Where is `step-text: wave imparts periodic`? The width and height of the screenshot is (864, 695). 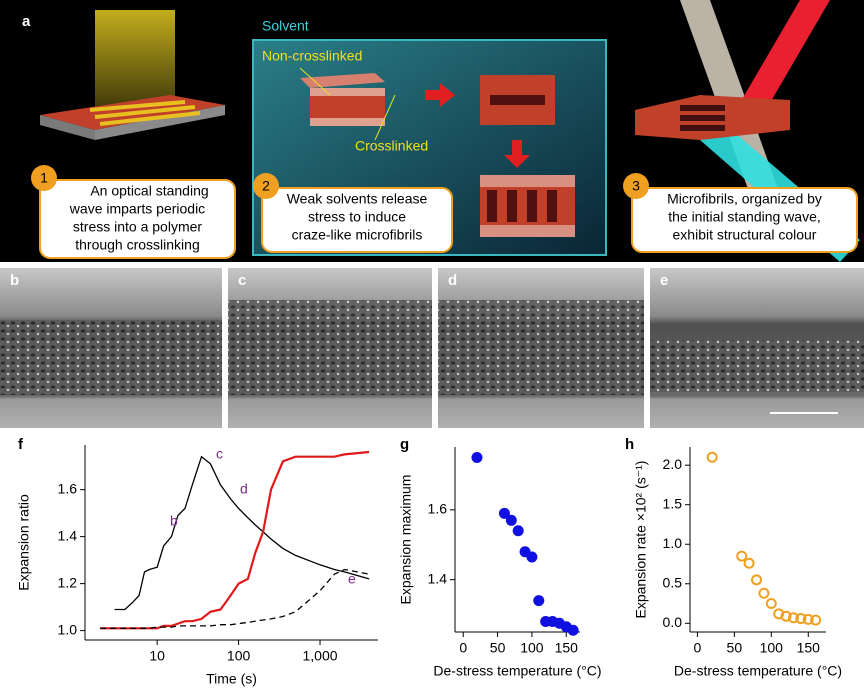
step-text: wave imparts periodic is located at coordinates (137, 209).